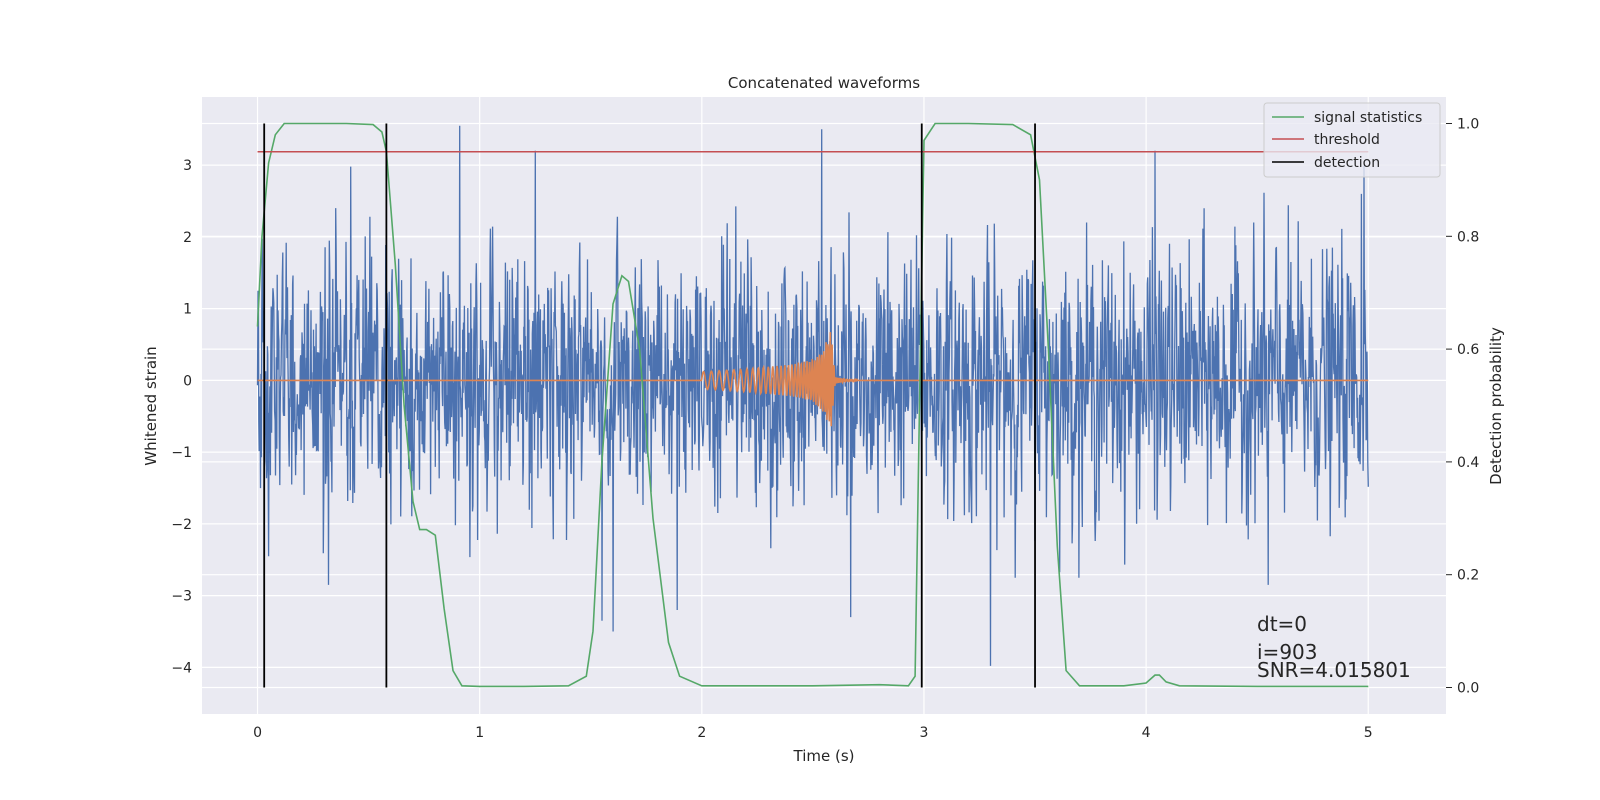 The height and width of the screenshot is (800, 1600). What do you see at coordinates (824, 83) in the screenshot?
I see `chart-title: Concatenated waveforms` at bounding box center [824, 83].